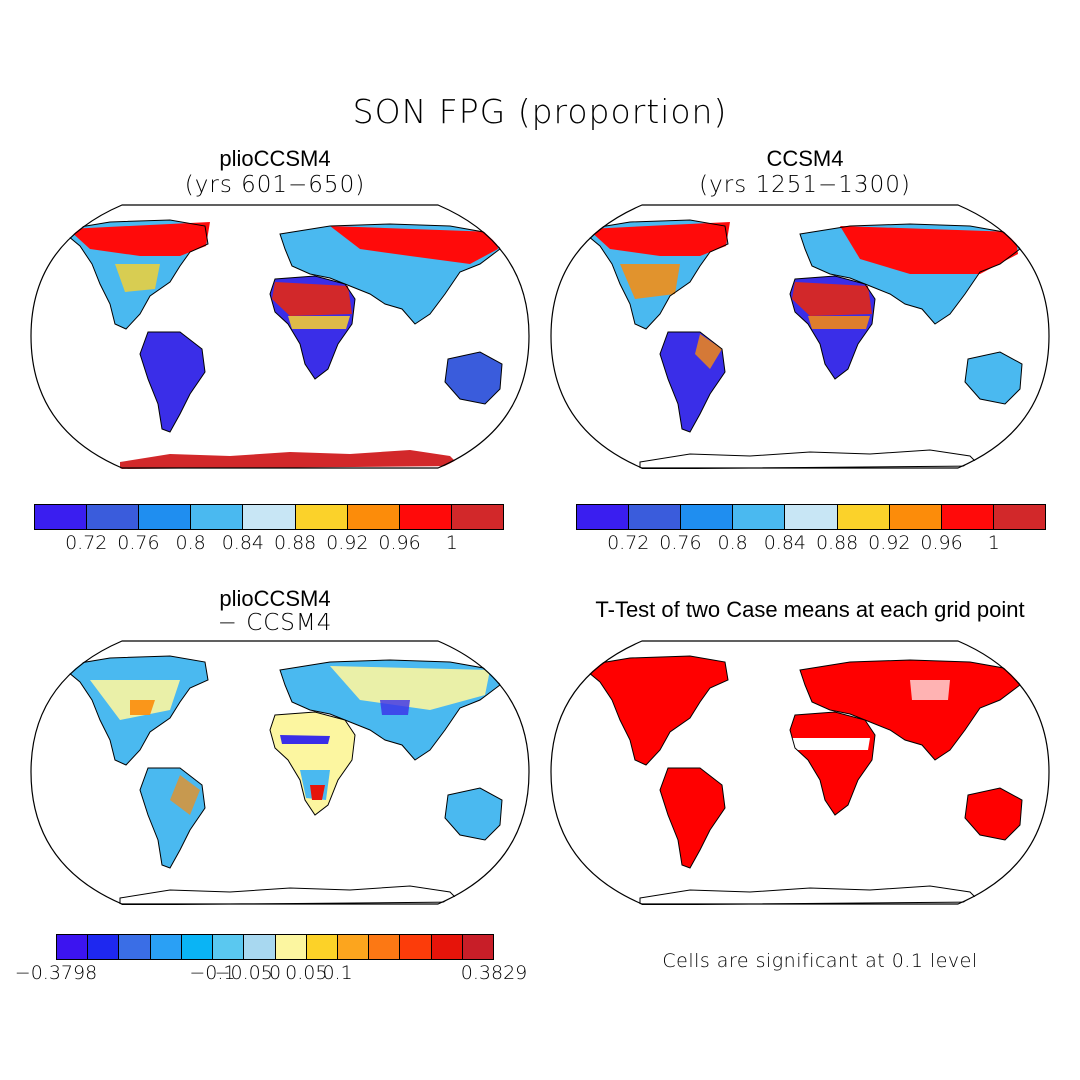 This screenshot has width=1080, height=1080. Describe the element at coordinates (732, 543) in the screenshot. I see `colorbar-ccsm4-tick-label: 0.8` at that location.